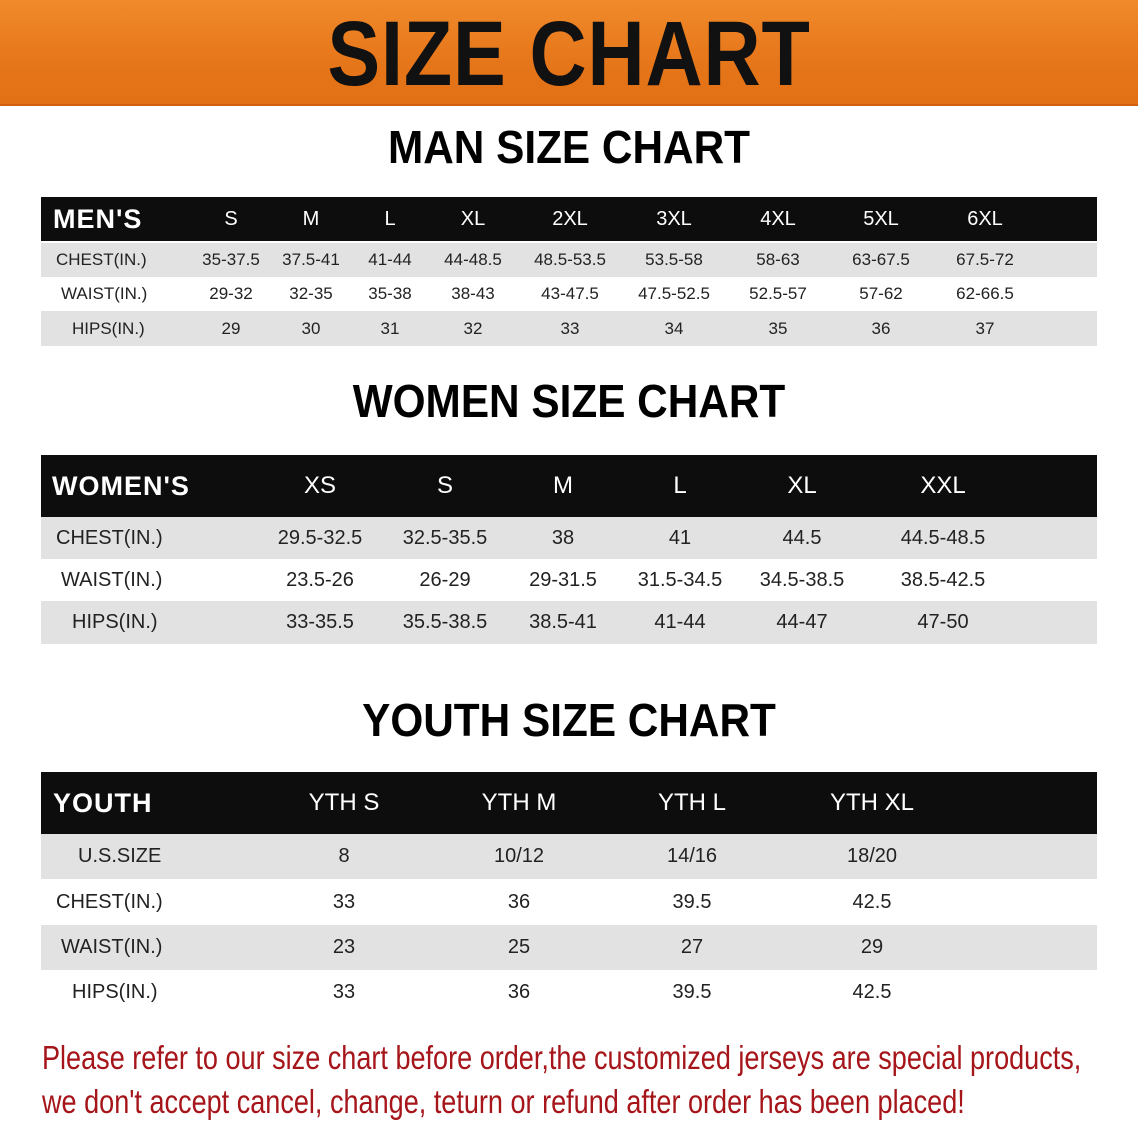 This screenshot has width=1138, height=1132. What do you see at coordinates (802, 622) in the screenshot?
I see `table-cell: 44-47` at bounding box center [802, 622].